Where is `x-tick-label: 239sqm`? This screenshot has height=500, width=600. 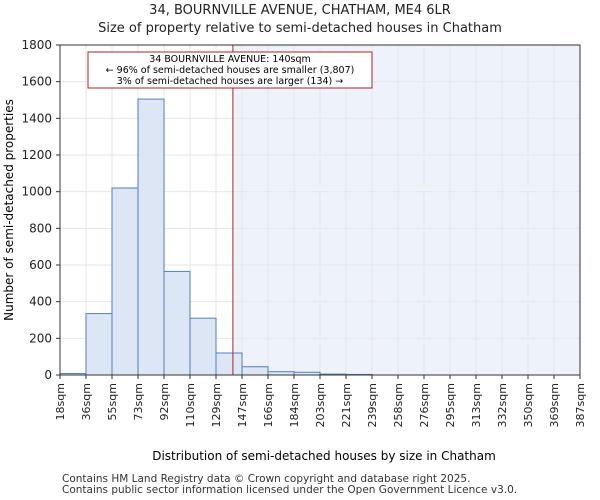
x-tick-label: 239sqm is located at coordinates (372, 405).